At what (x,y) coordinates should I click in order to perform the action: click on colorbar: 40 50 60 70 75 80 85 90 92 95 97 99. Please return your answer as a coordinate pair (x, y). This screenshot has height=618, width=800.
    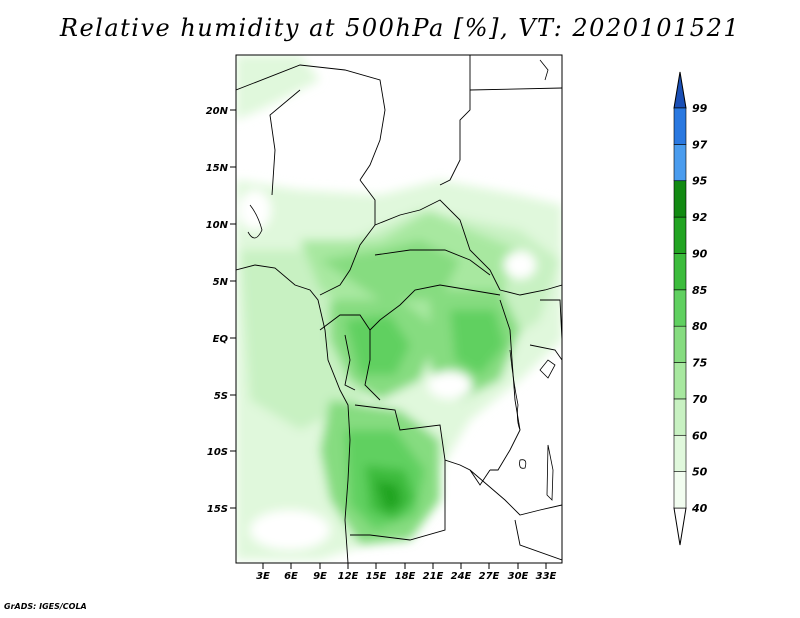
    Looking at the image, I should click on (690, 308).